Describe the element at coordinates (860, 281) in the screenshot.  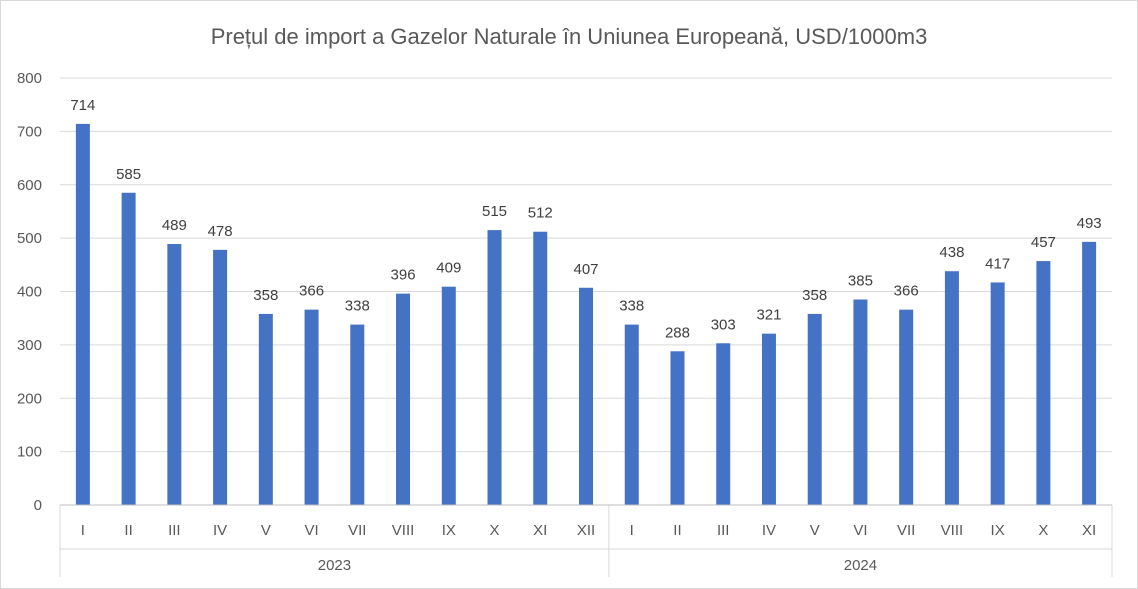
I see `data-label: 385` at that location.